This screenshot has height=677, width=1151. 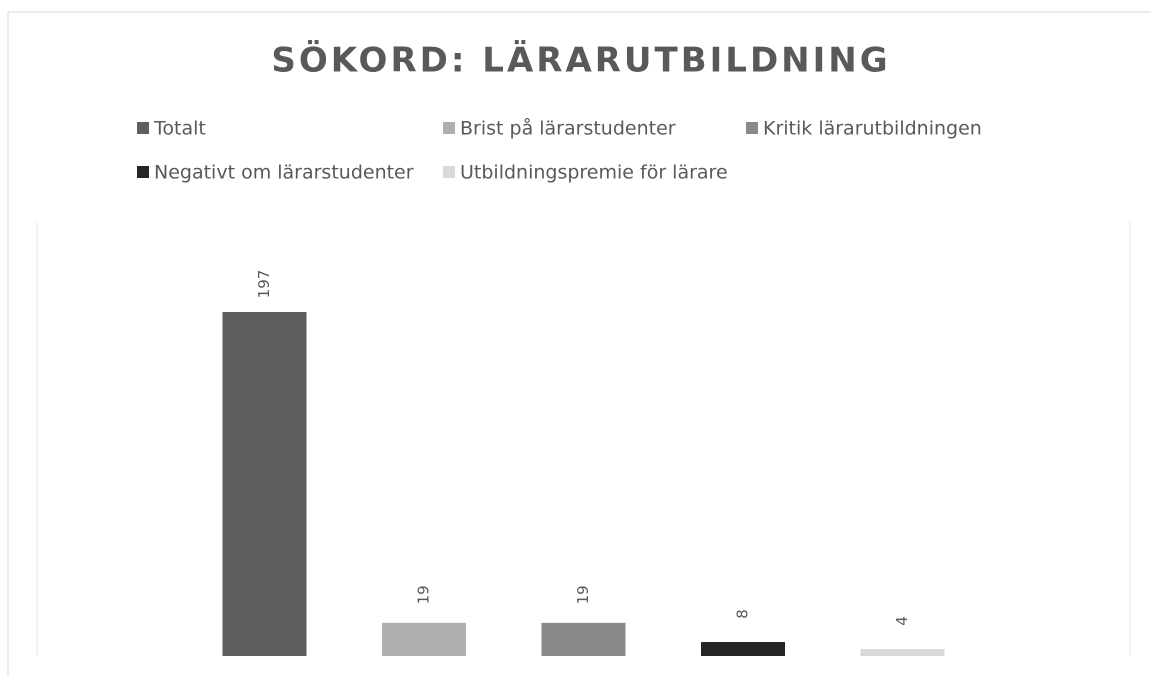 What do you see at coordinates (580, 60) in the screenshot?
I see `chart-title: SÖKORD: LÄRARUTBILDNING` at bounding box center [580, 60].